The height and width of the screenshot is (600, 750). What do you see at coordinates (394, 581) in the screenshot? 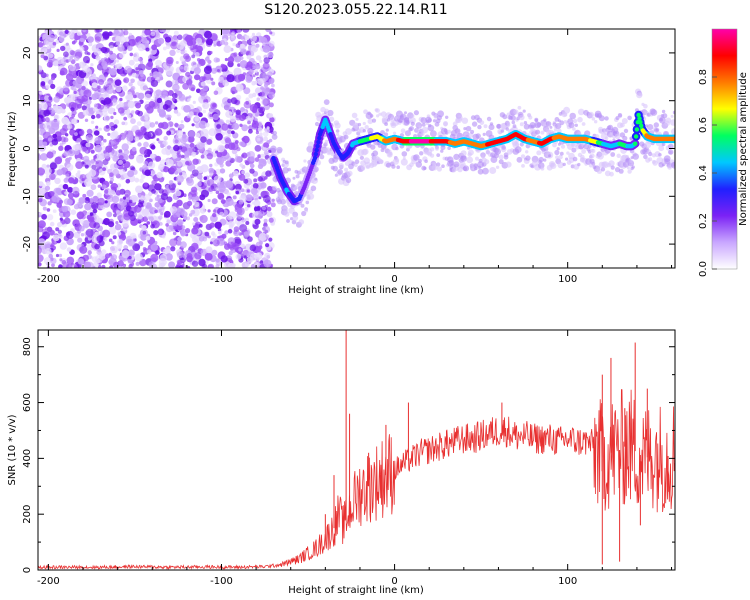
I see `x-tick-label: 0` at bounding box center [394, 581].